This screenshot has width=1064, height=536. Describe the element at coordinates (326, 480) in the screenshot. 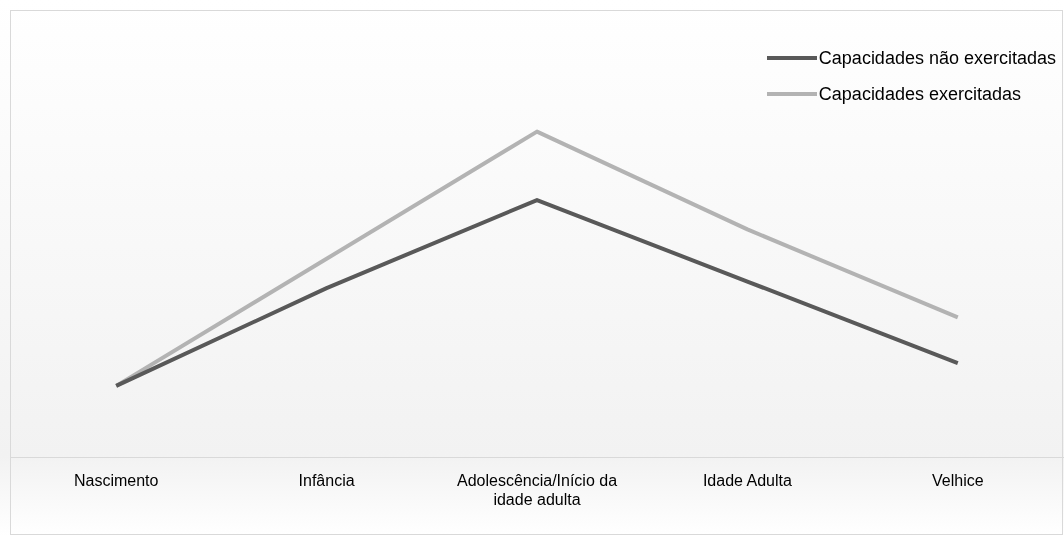

I see `x-tick-label: Infância` at that location.